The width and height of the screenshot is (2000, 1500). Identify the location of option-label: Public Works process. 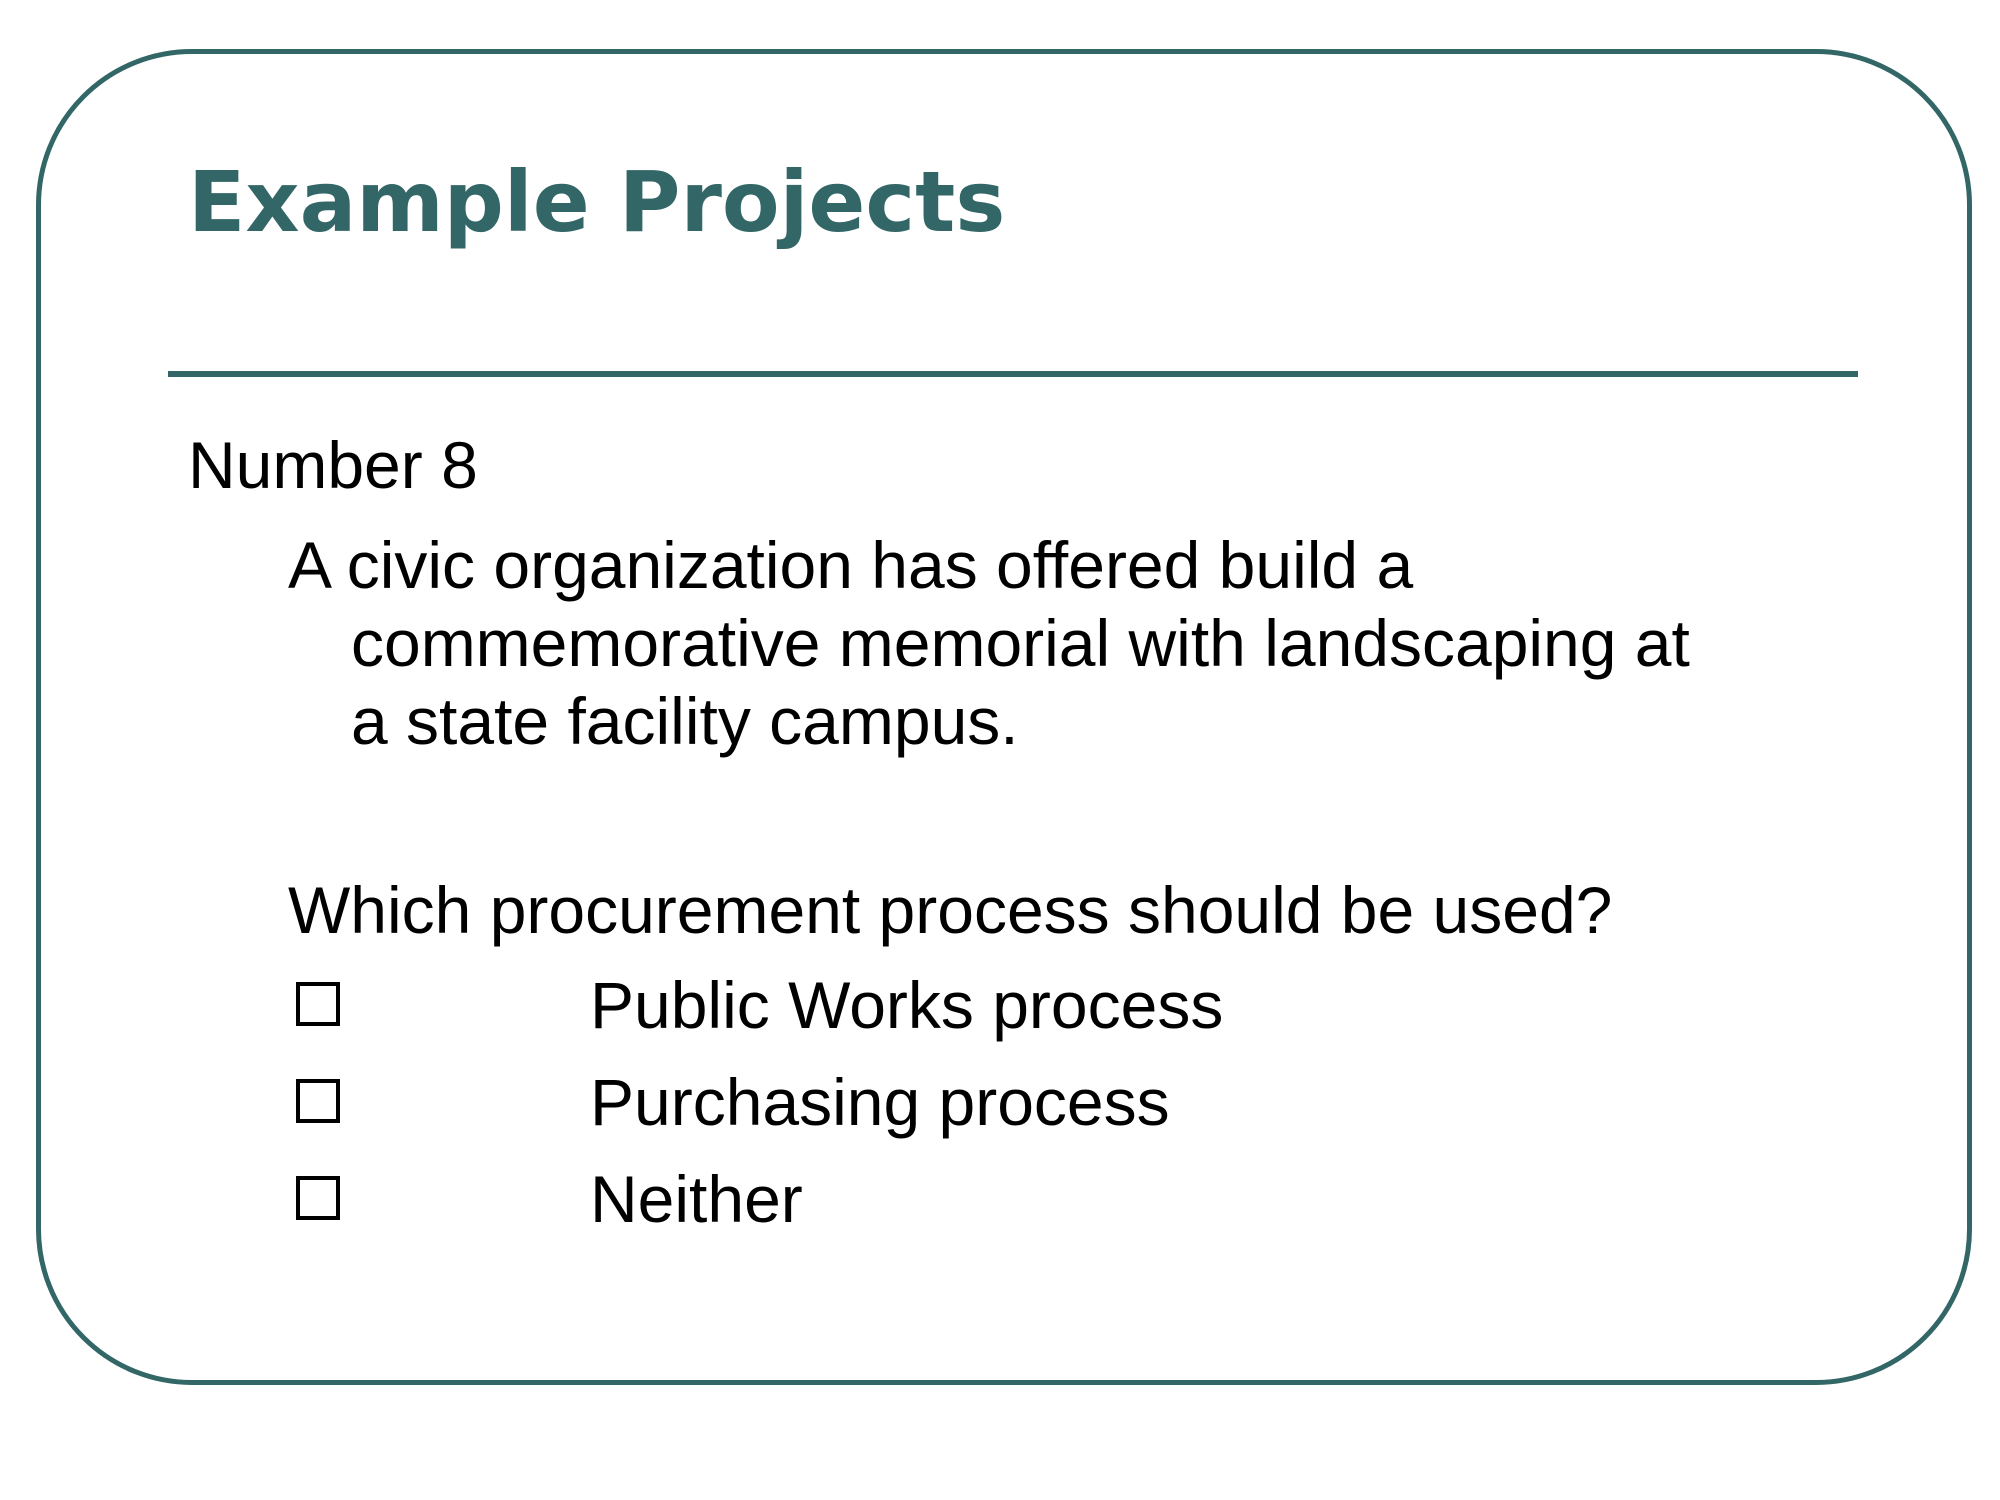
(907, 1005).